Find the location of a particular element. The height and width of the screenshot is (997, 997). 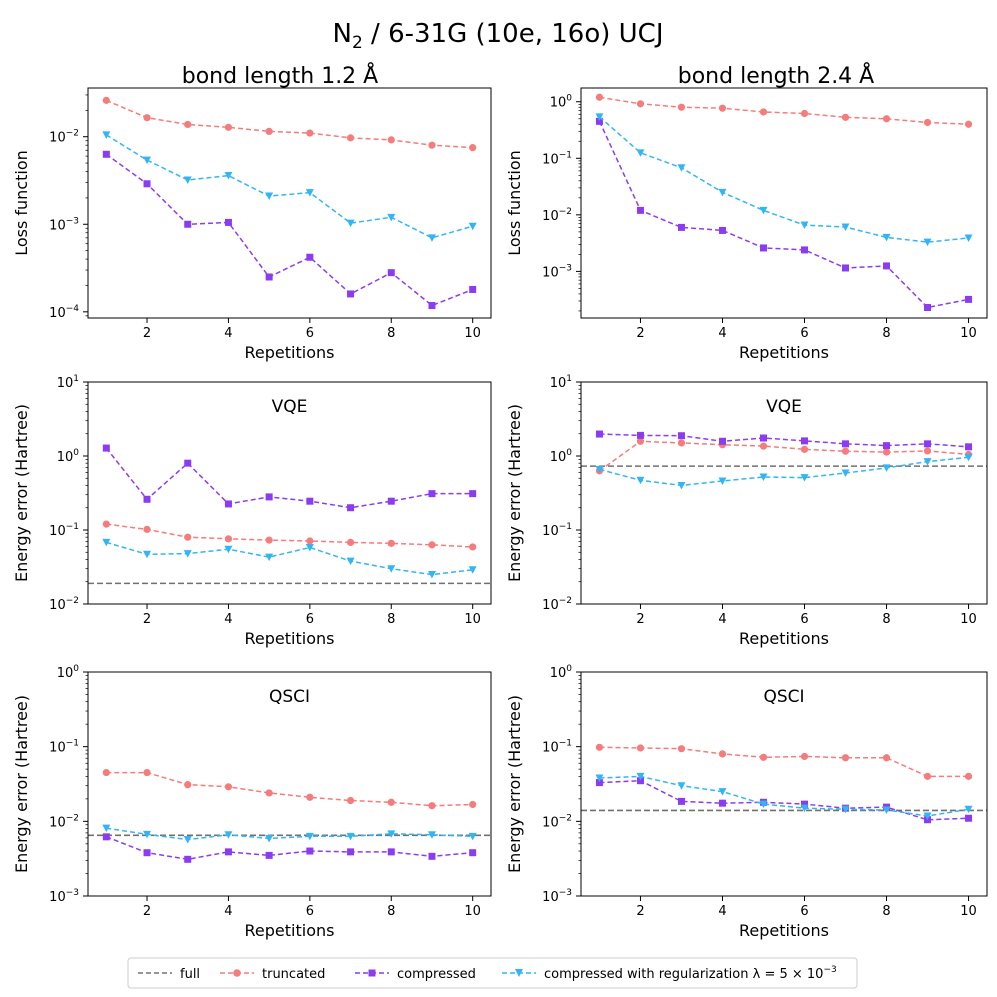

figure-title-main: N is located at coordinates (342, 34).